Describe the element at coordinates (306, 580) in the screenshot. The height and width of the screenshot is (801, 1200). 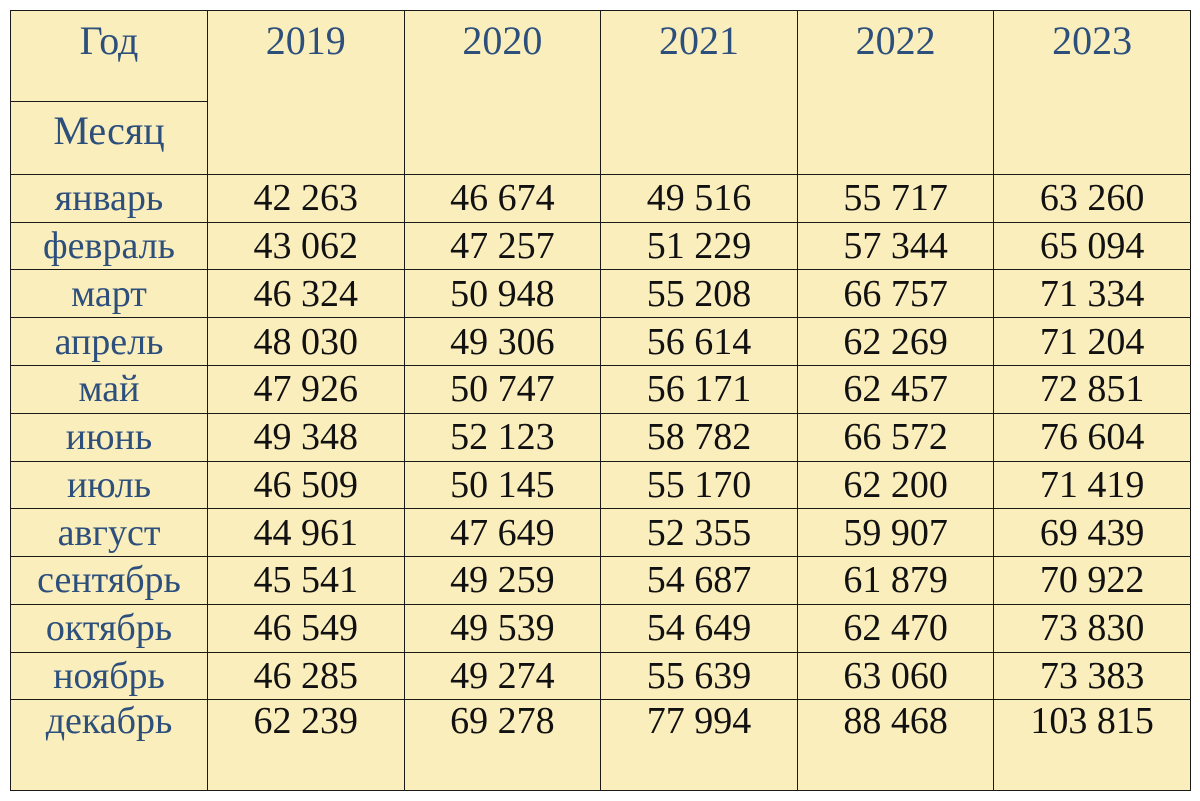
I see `value-cell: 45 541` at that location.